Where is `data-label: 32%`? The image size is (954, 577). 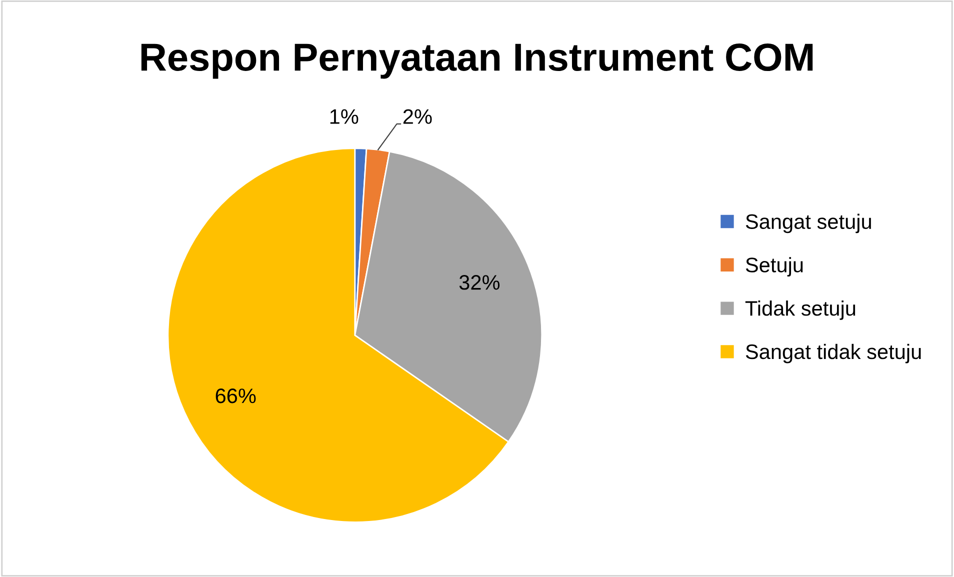 data-label: 32% is located at coordinates (479, 282).